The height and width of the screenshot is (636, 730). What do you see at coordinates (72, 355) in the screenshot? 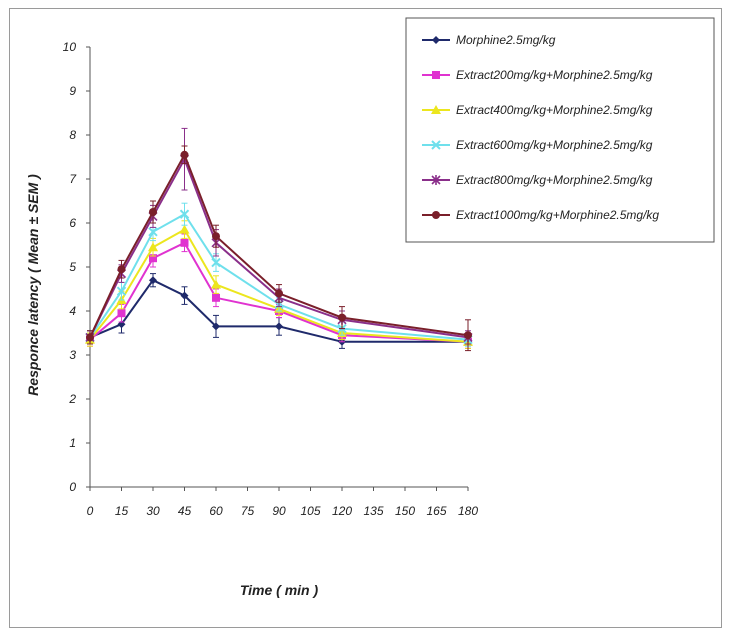
I see `y-tick-label: 3` at bounding box center [72, 355].